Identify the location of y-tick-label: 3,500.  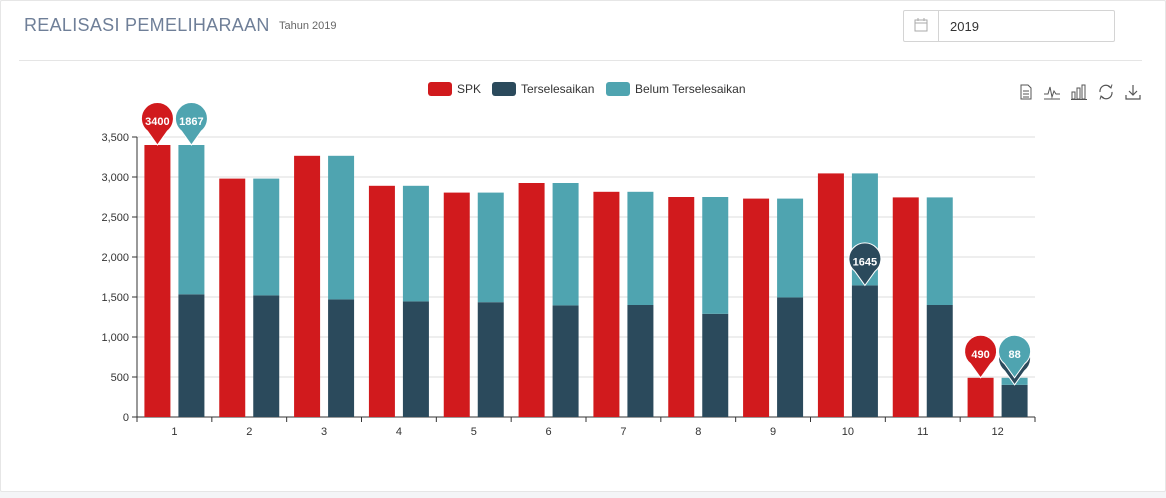
(115, 138).